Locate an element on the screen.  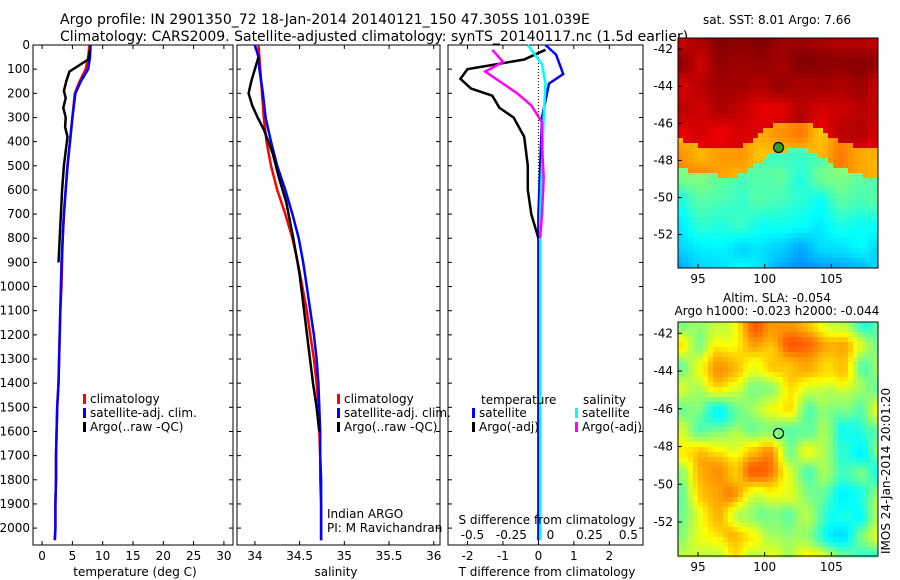
y-tick-label: 500 is located at coordinates (18, 166).